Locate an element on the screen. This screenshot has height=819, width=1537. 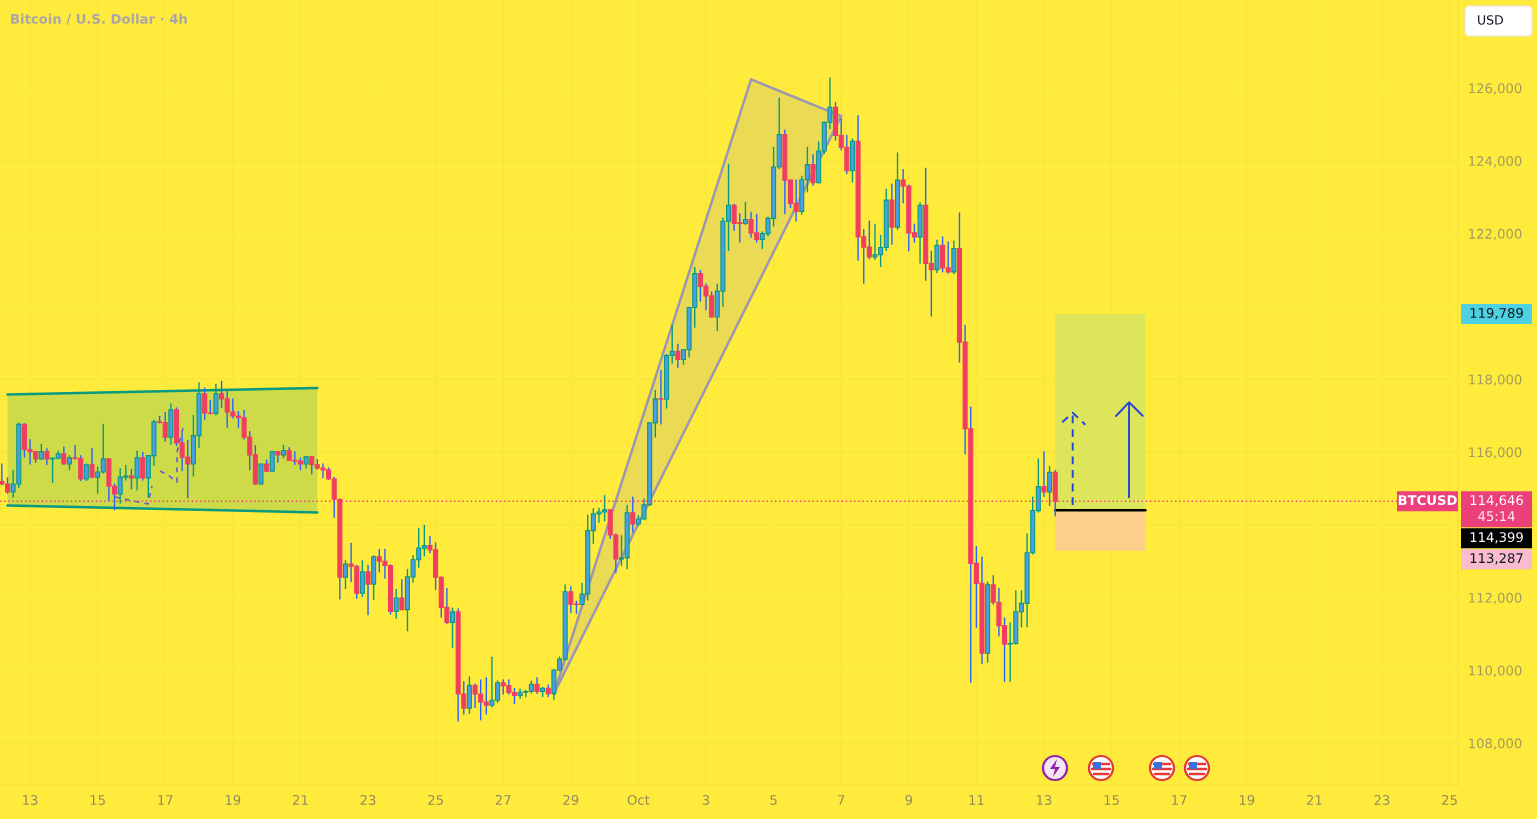
y-tick-label: 124,000 is located at coordinates (1495, 162).